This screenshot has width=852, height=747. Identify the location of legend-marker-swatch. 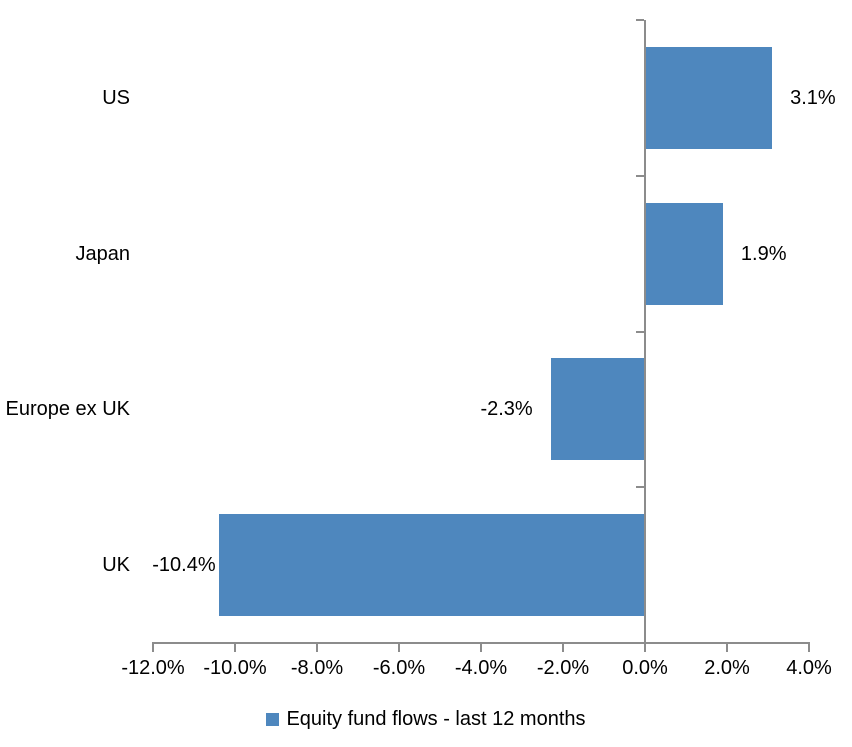
(273, 719).